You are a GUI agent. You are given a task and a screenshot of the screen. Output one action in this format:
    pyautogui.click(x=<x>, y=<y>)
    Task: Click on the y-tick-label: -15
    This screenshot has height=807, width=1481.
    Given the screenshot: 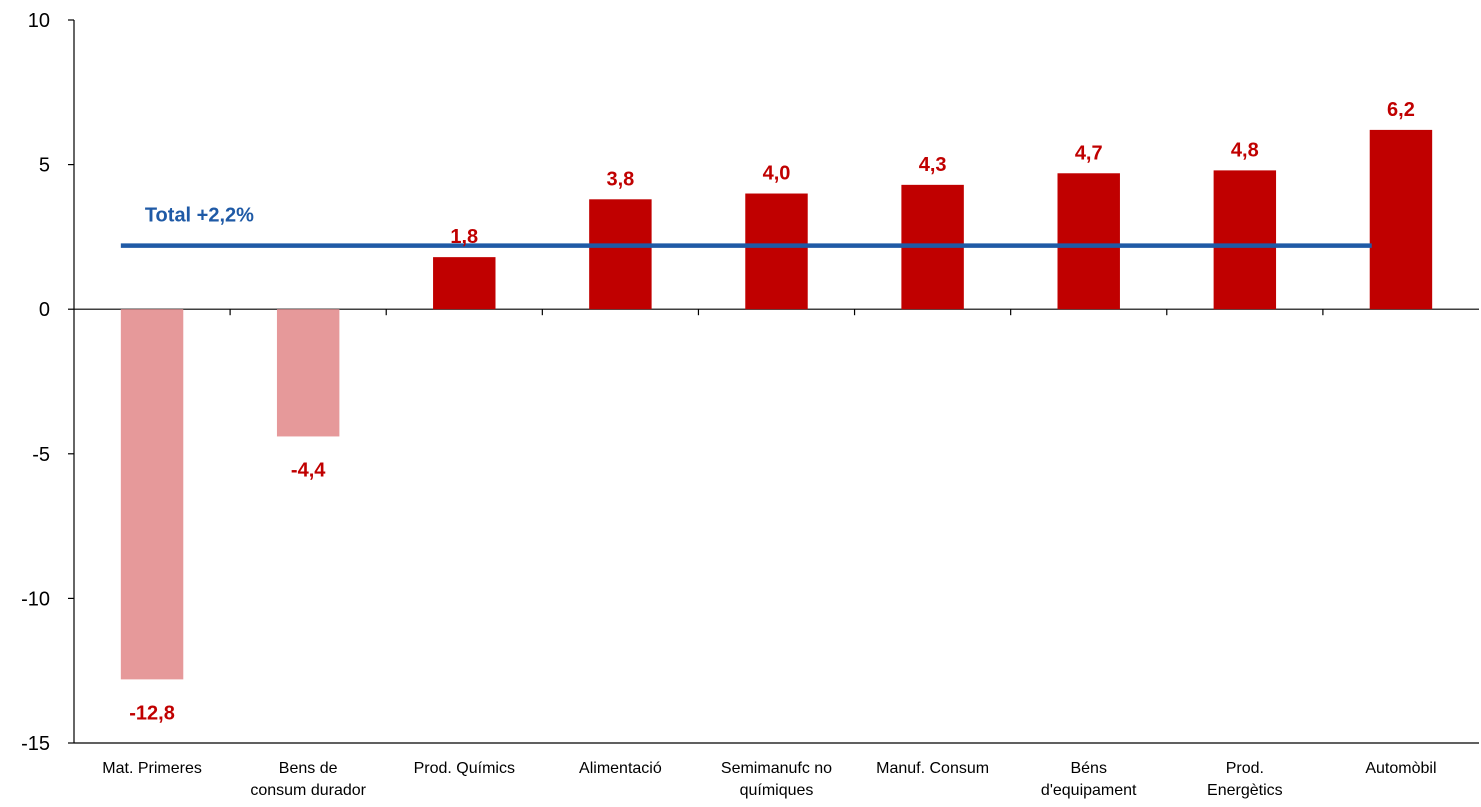 What is the action you would take?
    pyautogui.click(x=35, y=744)
    